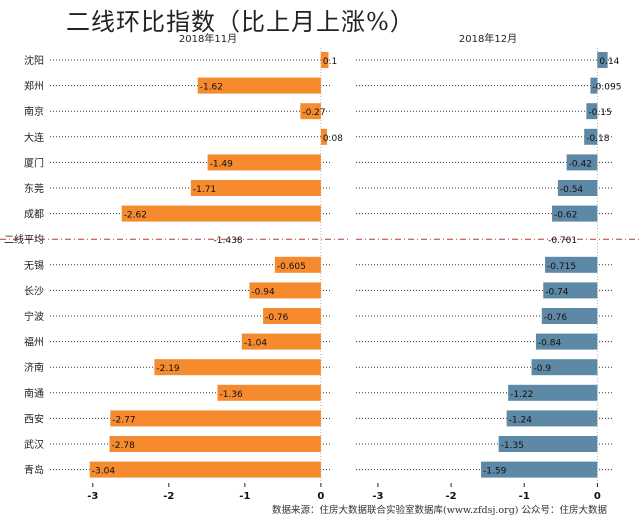 The width and height of the screenshot is (641, 527). What do you see at coordinates (34, 444) in the screenshot?
I see `category-label: 武汉` at bounding box center [34, 444].